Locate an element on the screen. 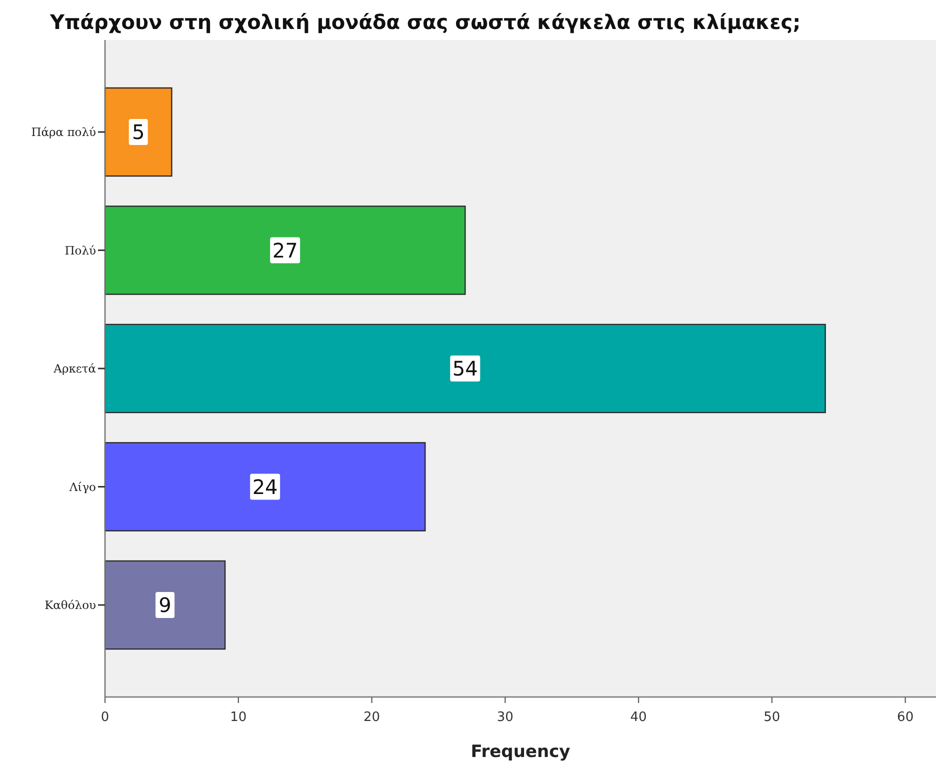 The height and width of the screenshot is (769, 936). x-axis-title: Frequency is located at coordinates (520, 752).